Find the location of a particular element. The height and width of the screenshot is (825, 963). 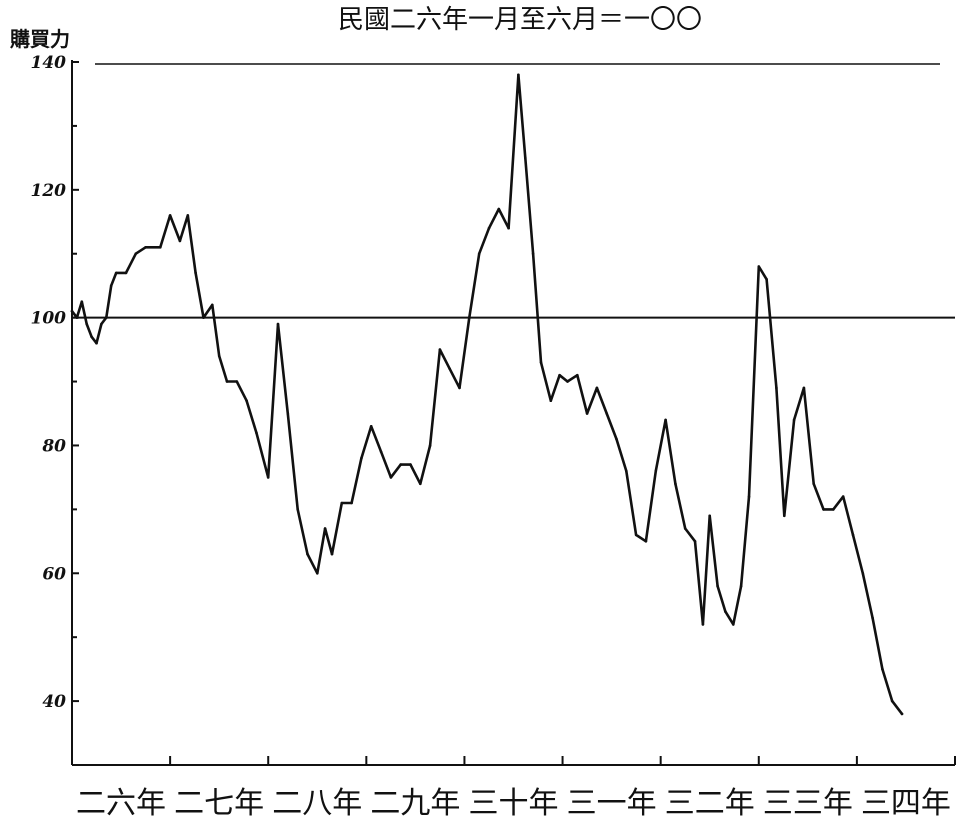

x-tick-label: 二八年 is located at coordinates (317, 803).